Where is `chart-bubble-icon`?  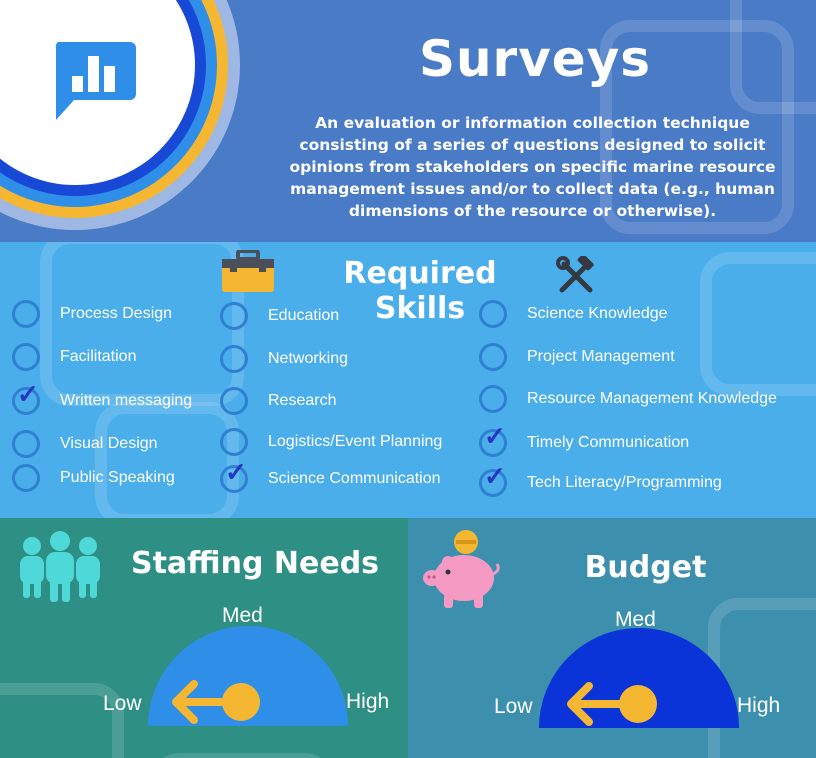
chart-bubble-icon is located at coordinates (95, 81).